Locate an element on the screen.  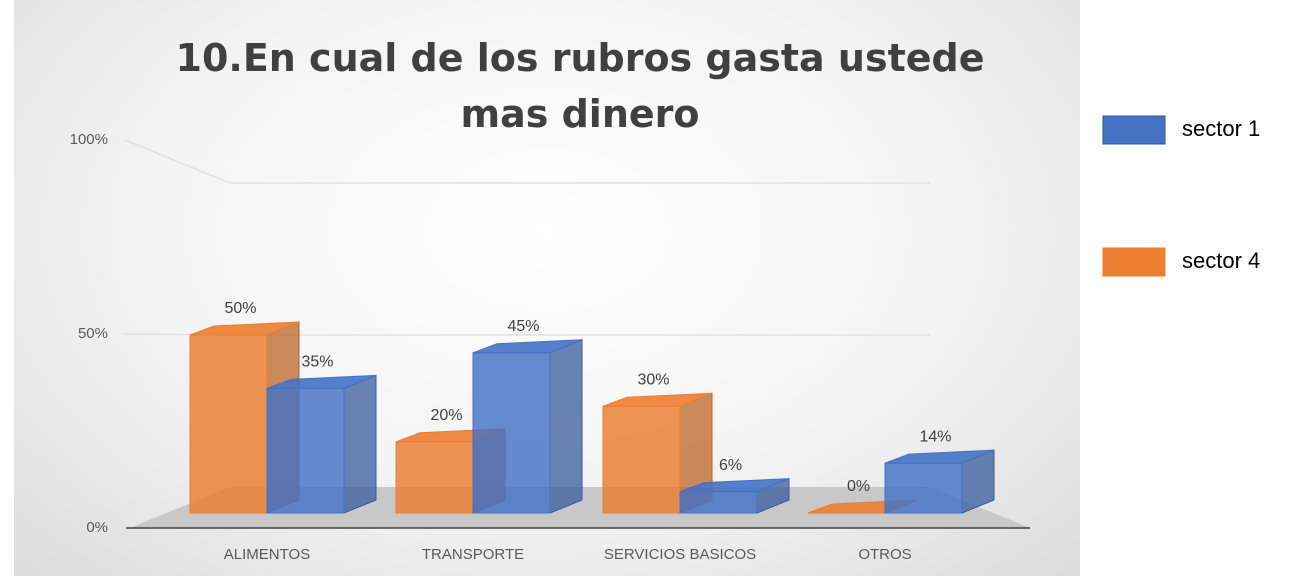
y-tick-label: 50% is located at coordinates (93, 333).